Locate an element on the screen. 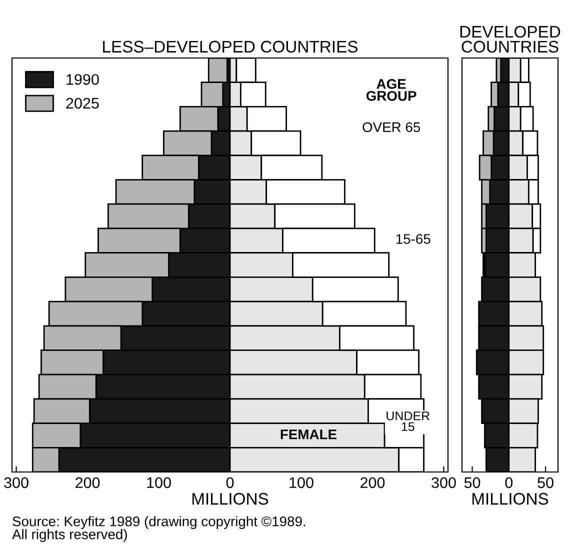 Image resolution: width=573 pixels, height=554 pixels. chart-title: DEVELOPED COUNTRIES is located at coordinates (510, 39).